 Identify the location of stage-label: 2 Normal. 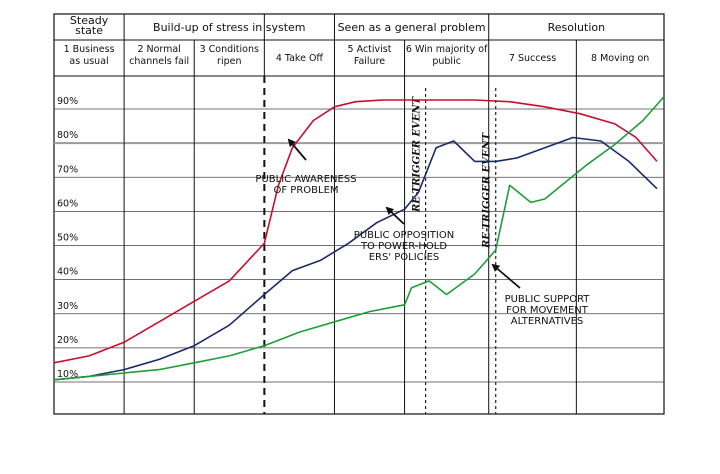
(158, 49).